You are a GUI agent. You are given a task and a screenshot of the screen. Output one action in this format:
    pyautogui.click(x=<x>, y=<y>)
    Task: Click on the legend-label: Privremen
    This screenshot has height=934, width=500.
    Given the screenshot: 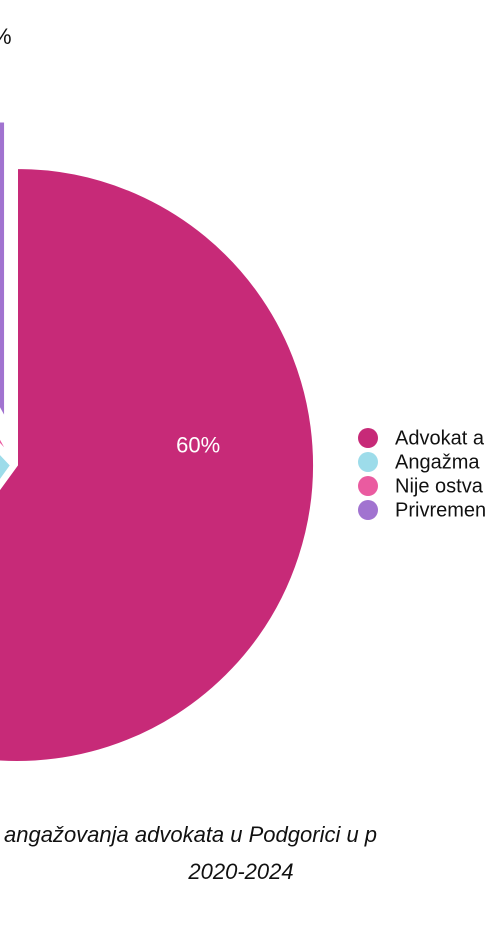 What is the action you would take?
    pyautogui.click(x=440, y=510)
    